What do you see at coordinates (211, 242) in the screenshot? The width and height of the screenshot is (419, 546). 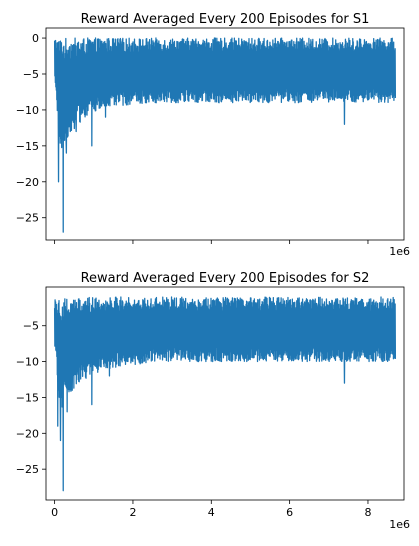 I see `x-axis-ticks` at bounding box center [211, 242].